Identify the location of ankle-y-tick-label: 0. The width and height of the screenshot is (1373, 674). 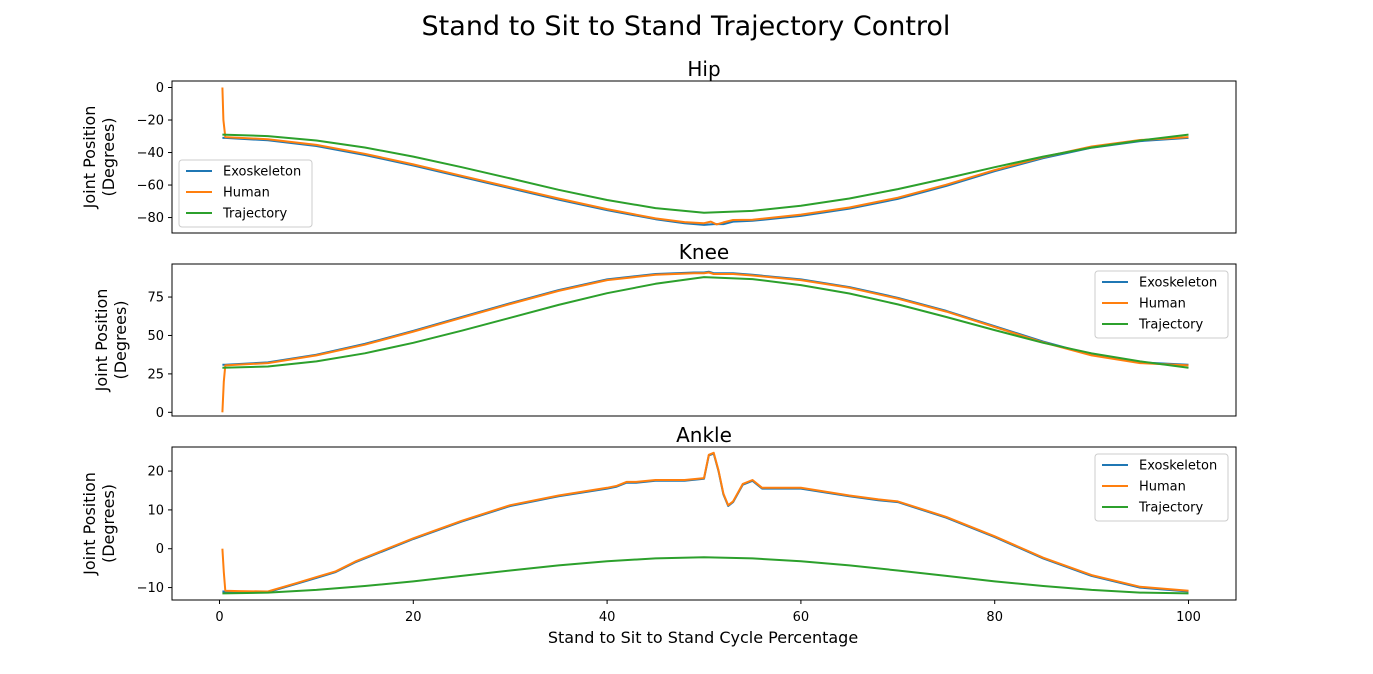
(160, 549).